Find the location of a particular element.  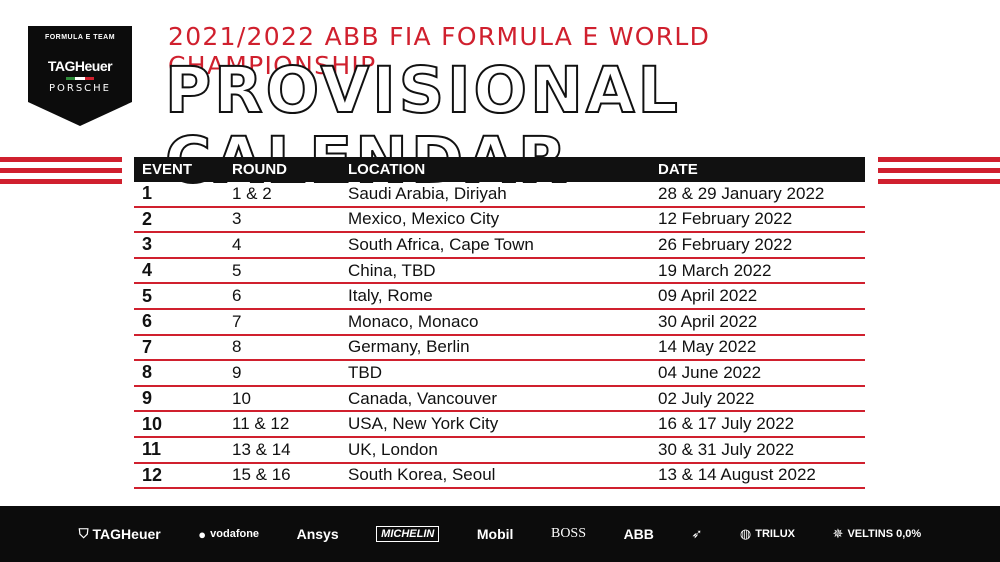

table-row: 11 13 & 14 UK, London 30 & 31 July 2022 is located at coordinates (499, 451).